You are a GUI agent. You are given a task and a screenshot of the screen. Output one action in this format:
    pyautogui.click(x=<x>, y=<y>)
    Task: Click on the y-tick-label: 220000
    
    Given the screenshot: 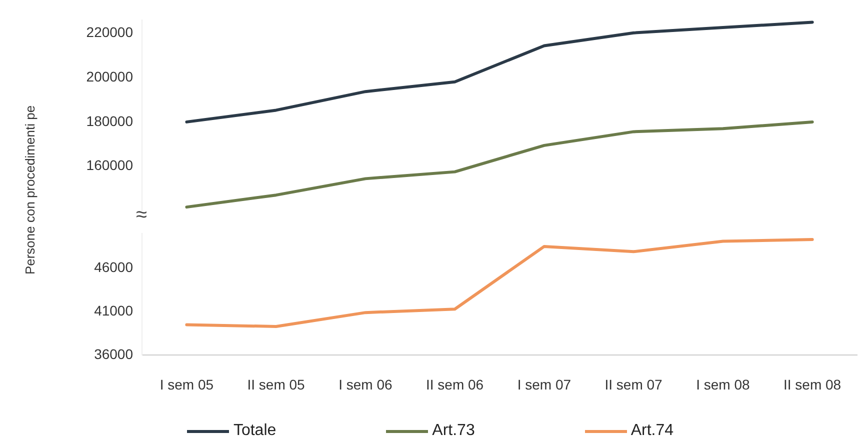 What is the action you would take?
    pyautogui.click(x=110, y=32)
    